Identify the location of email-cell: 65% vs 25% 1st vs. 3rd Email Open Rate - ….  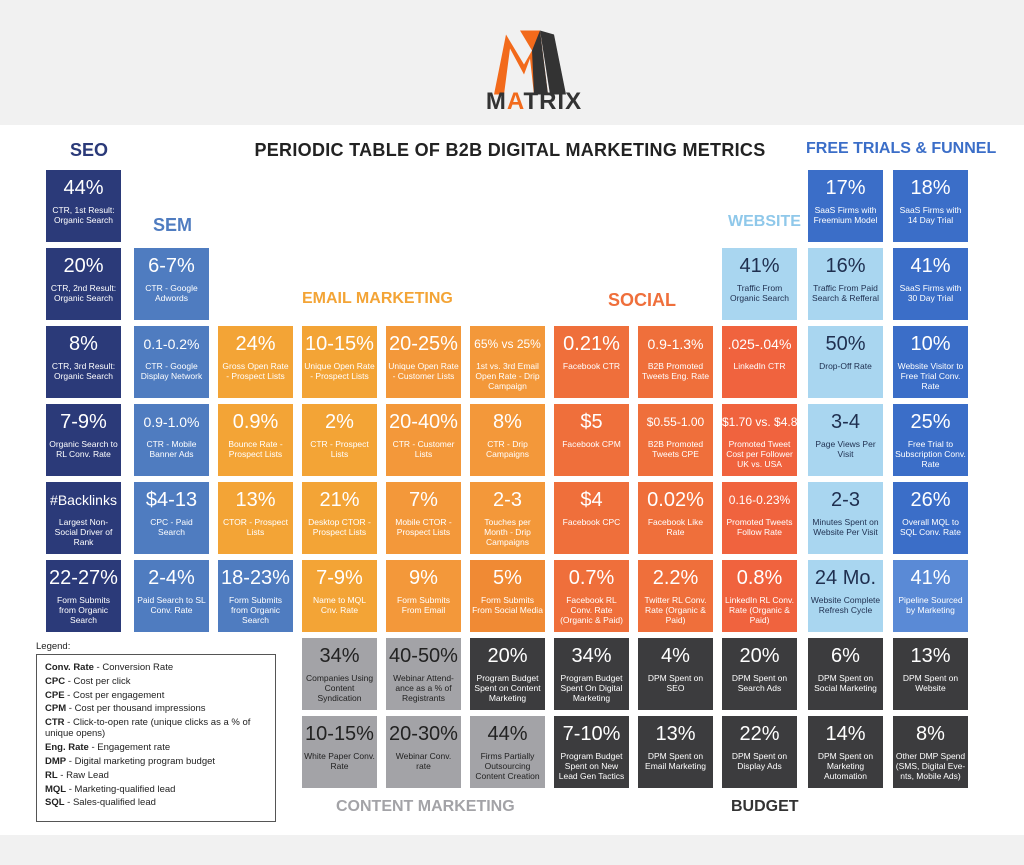
(507, 362).